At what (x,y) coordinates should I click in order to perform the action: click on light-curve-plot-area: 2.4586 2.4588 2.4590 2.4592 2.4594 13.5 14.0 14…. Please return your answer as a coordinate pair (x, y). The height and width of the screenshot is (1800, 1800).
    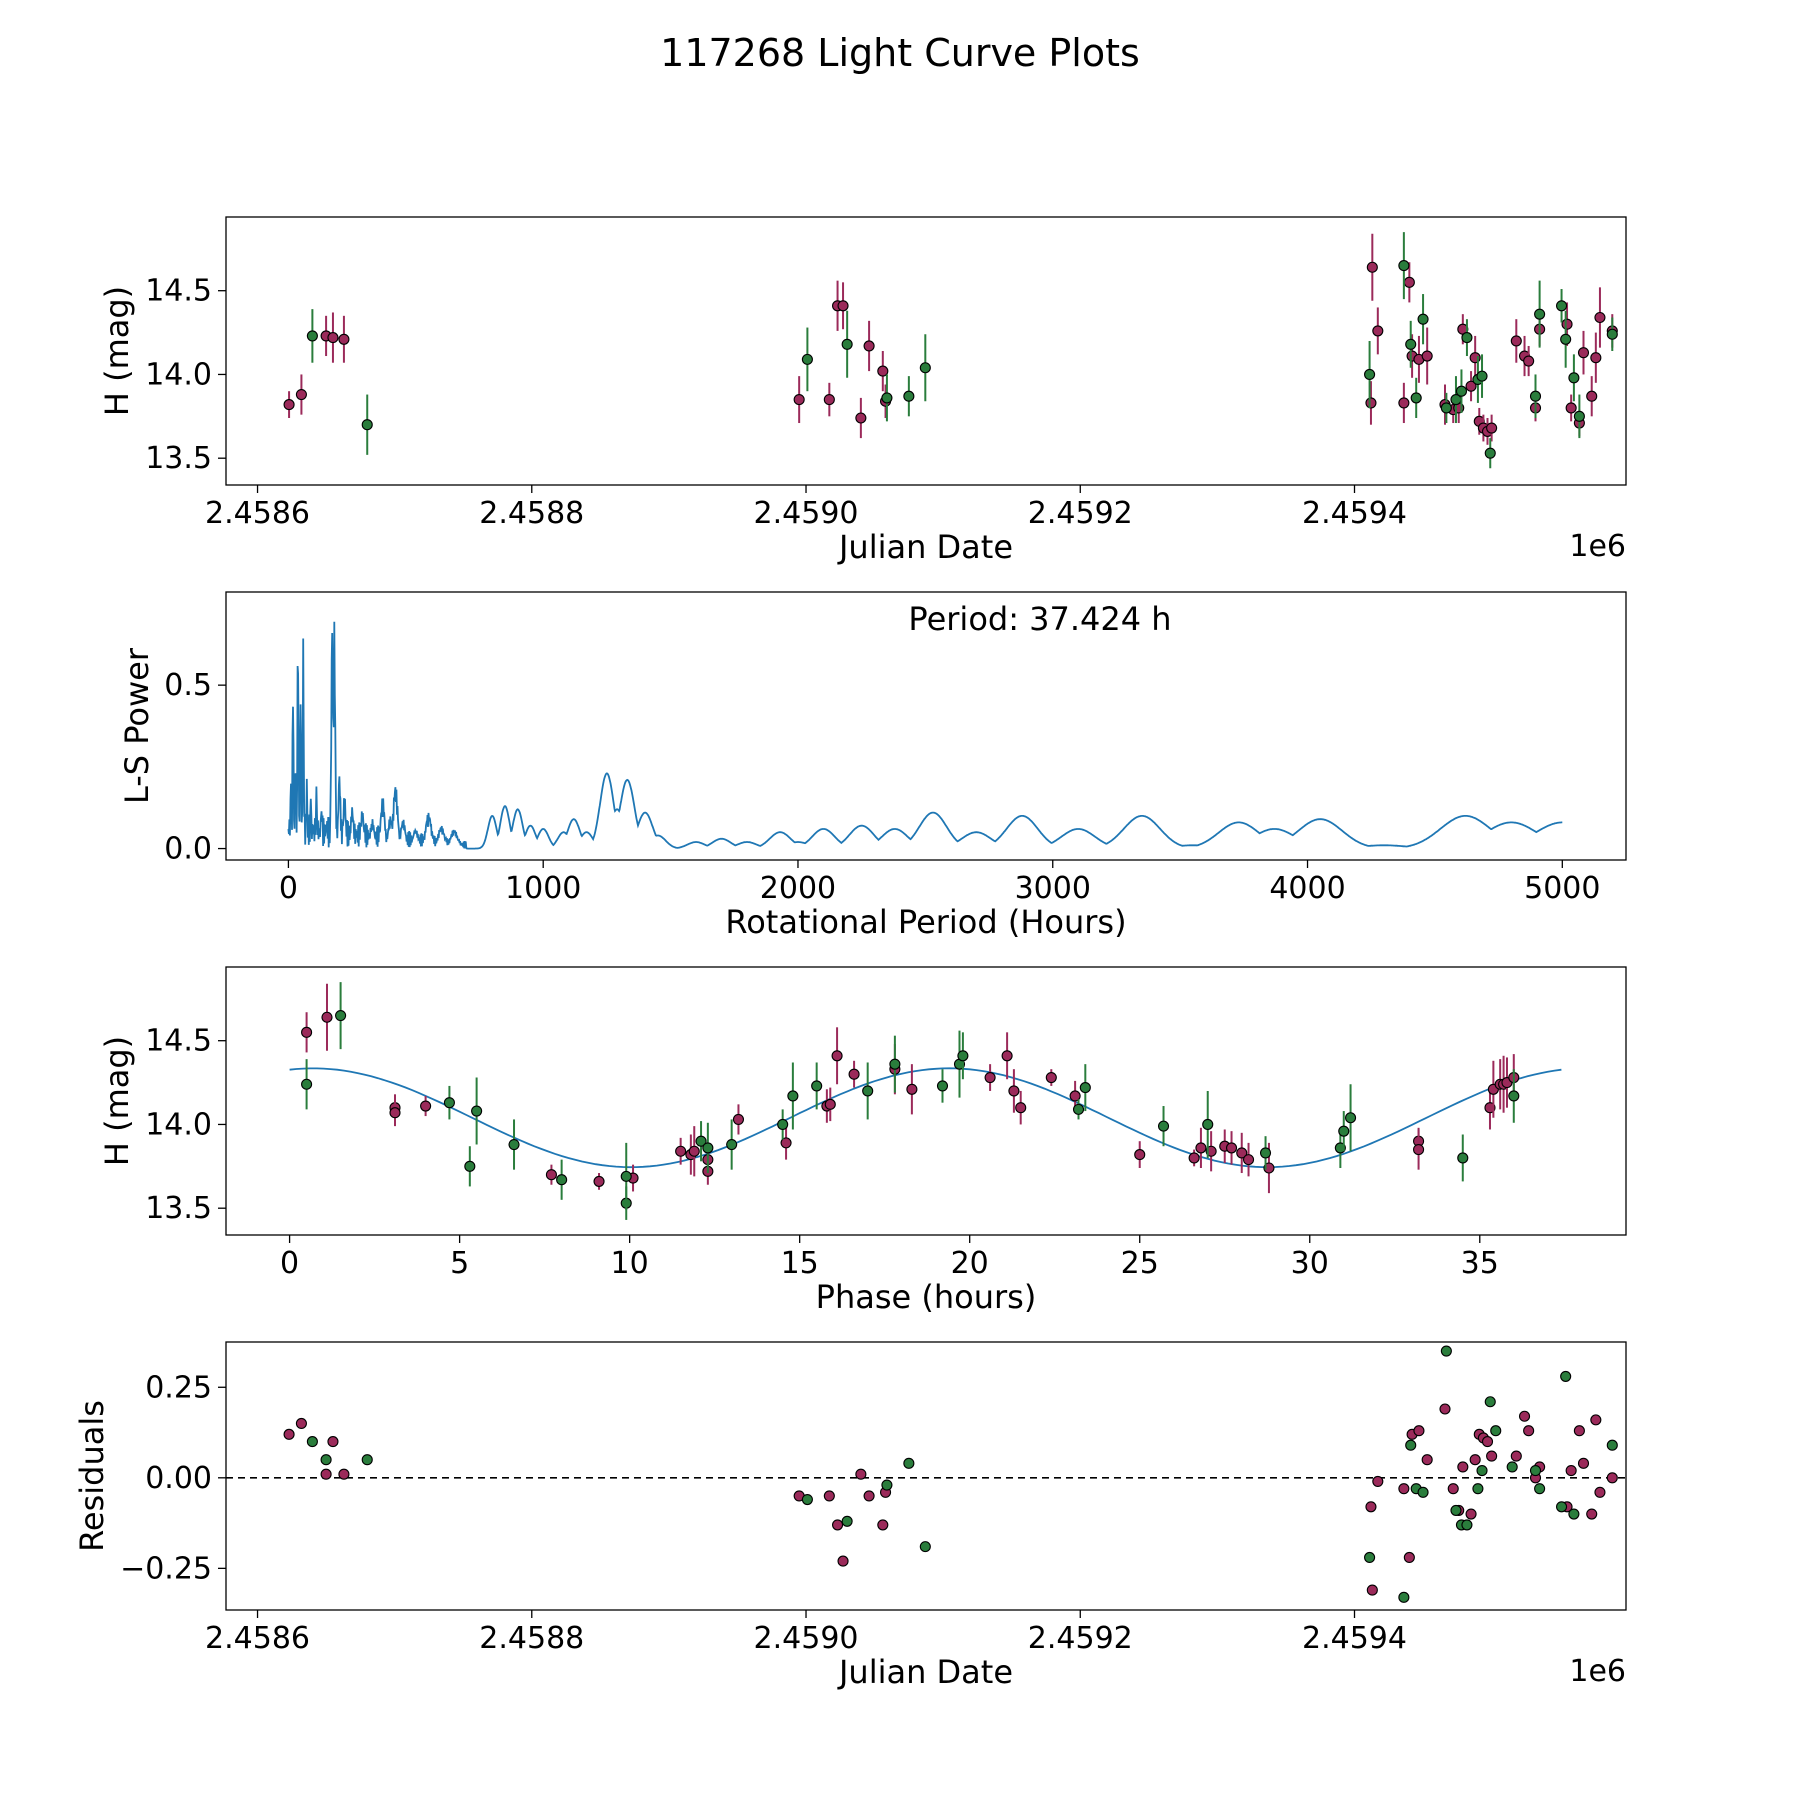
    Looking at the image, I should click on (886, 373).